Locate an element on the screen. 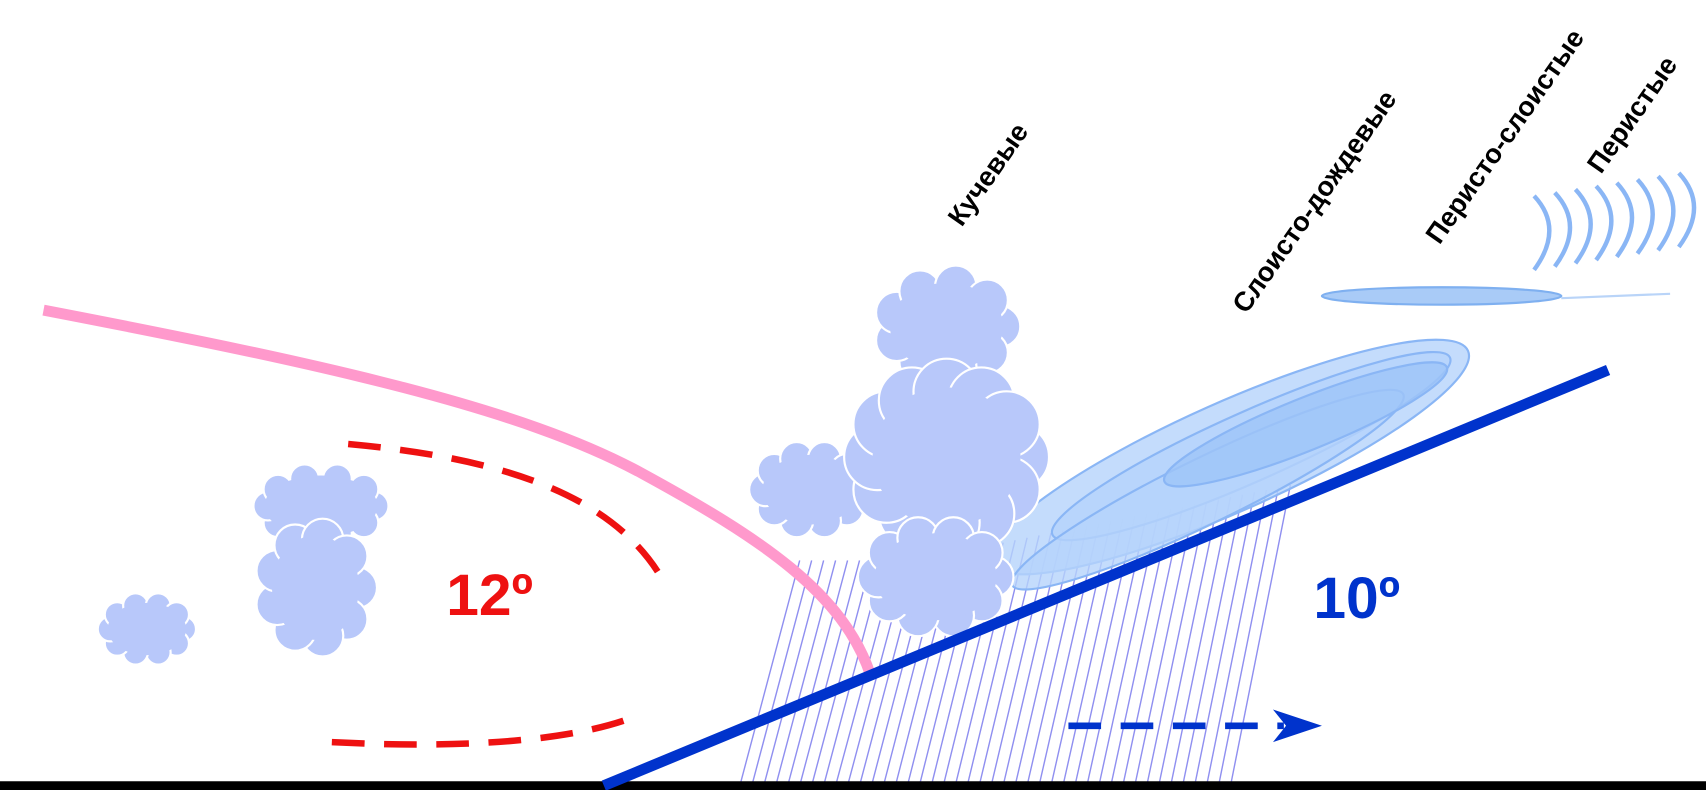 The height and width of the screenshot is (790, 1706). cirrostratus is located at coordinates (1441, 296).